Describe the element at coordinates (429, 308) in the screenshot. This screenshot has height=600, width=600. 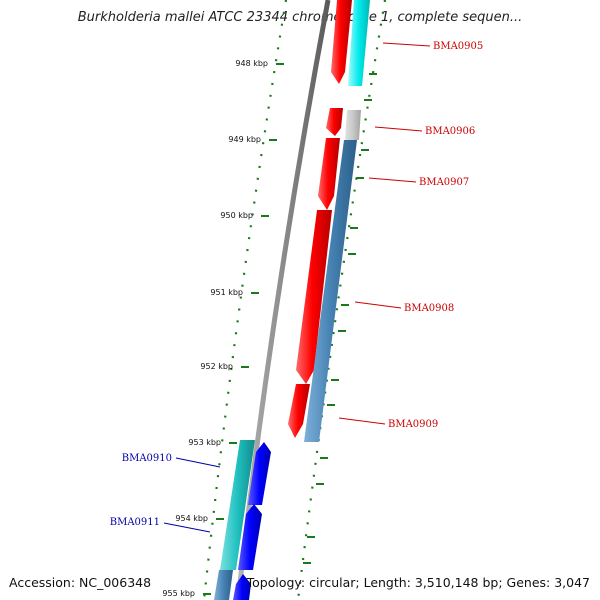
I see `gene-label-bma0908: BMA0908` at that location.